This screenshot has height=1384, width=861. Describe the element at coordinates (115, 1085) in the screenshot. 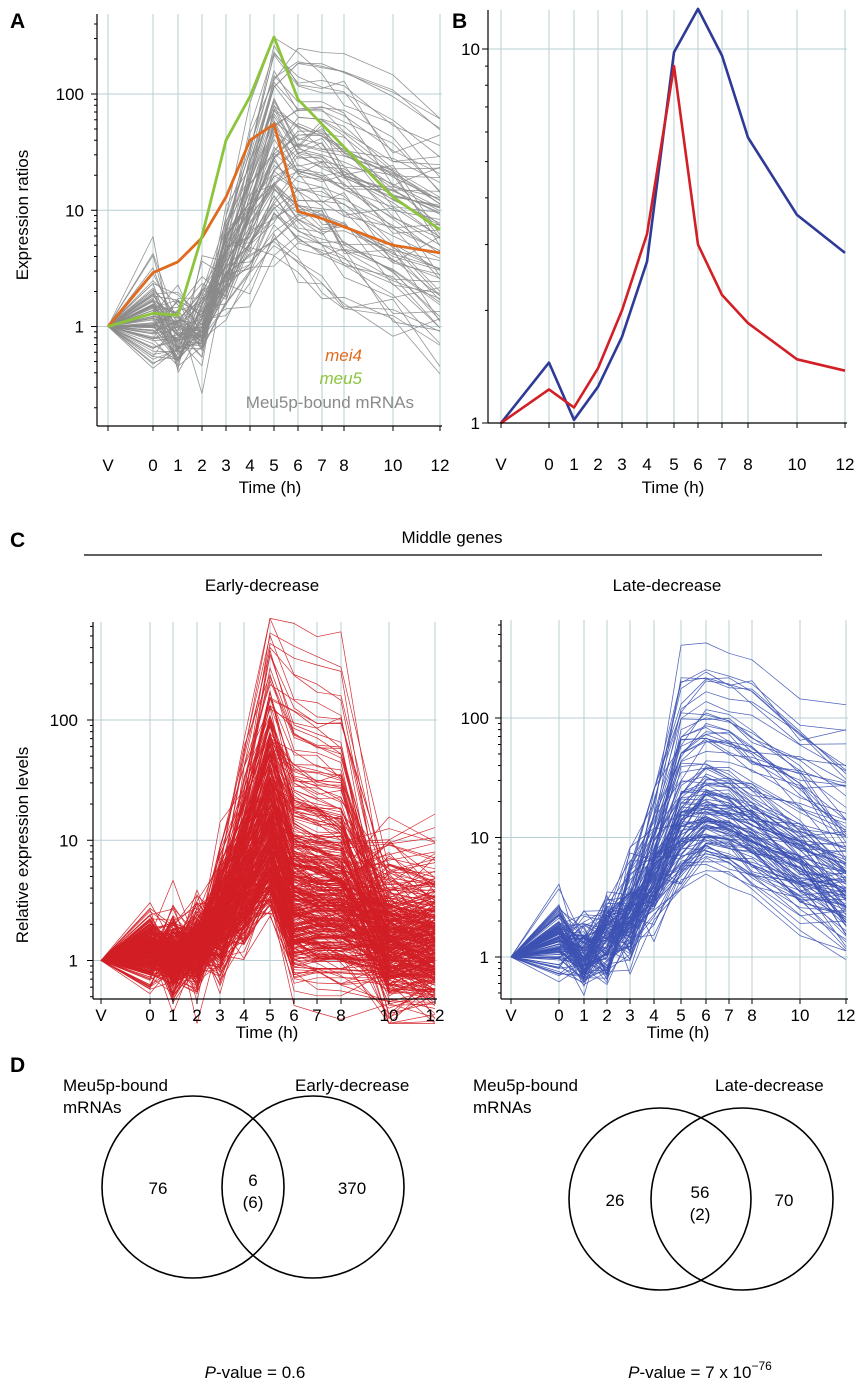

I see `venn-left-set-a-line1: Meu5p-bound` at that location.